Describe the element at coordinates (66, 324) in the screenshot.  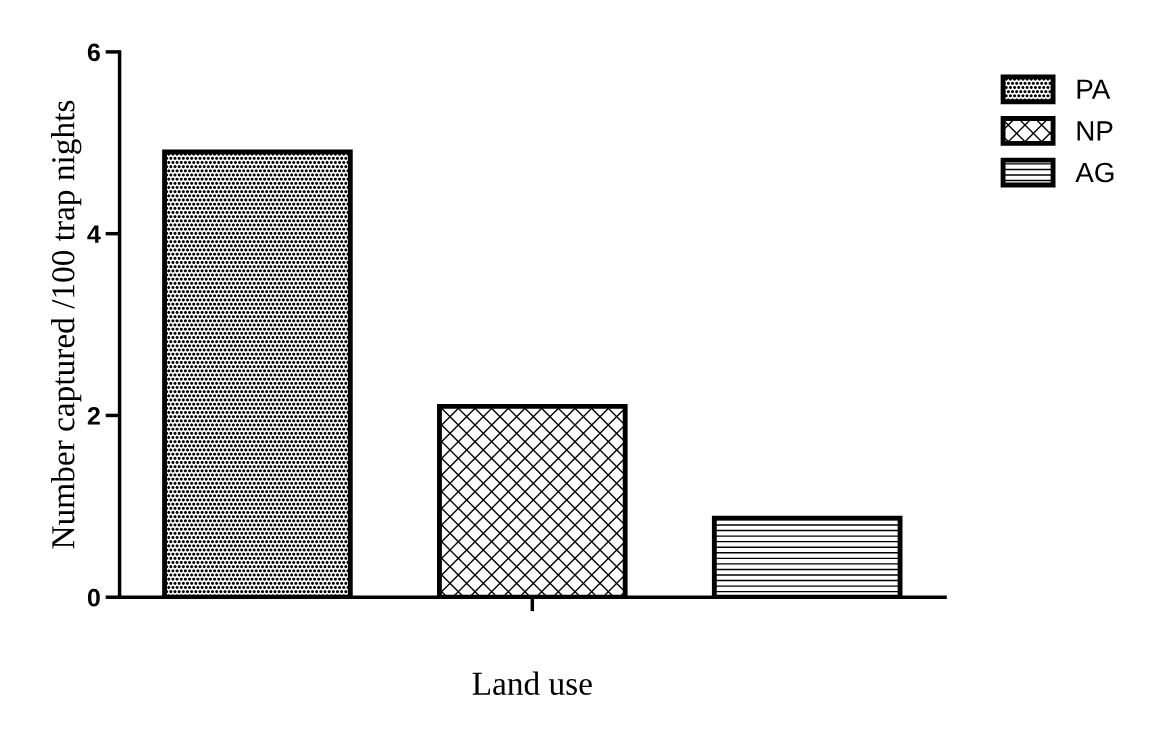
I see `y-axis-title: Number captured /100 trap nights` at that location.